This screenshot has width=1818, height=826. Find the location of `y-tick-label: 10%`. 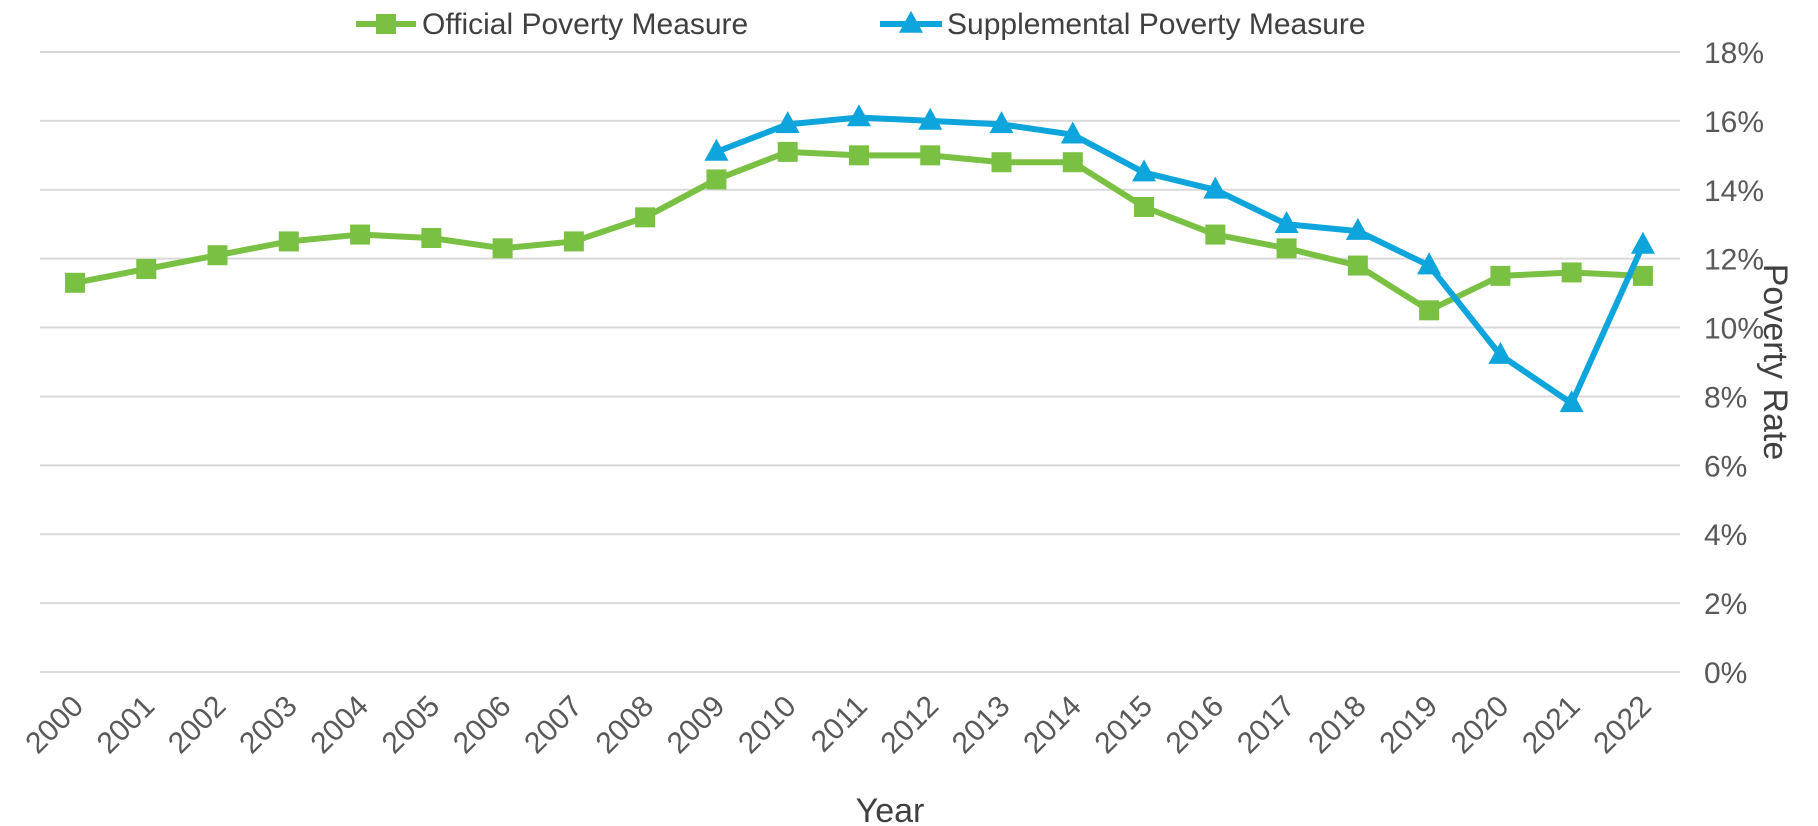

y-tick-label: 10% is located at coordinates (1734, 329).